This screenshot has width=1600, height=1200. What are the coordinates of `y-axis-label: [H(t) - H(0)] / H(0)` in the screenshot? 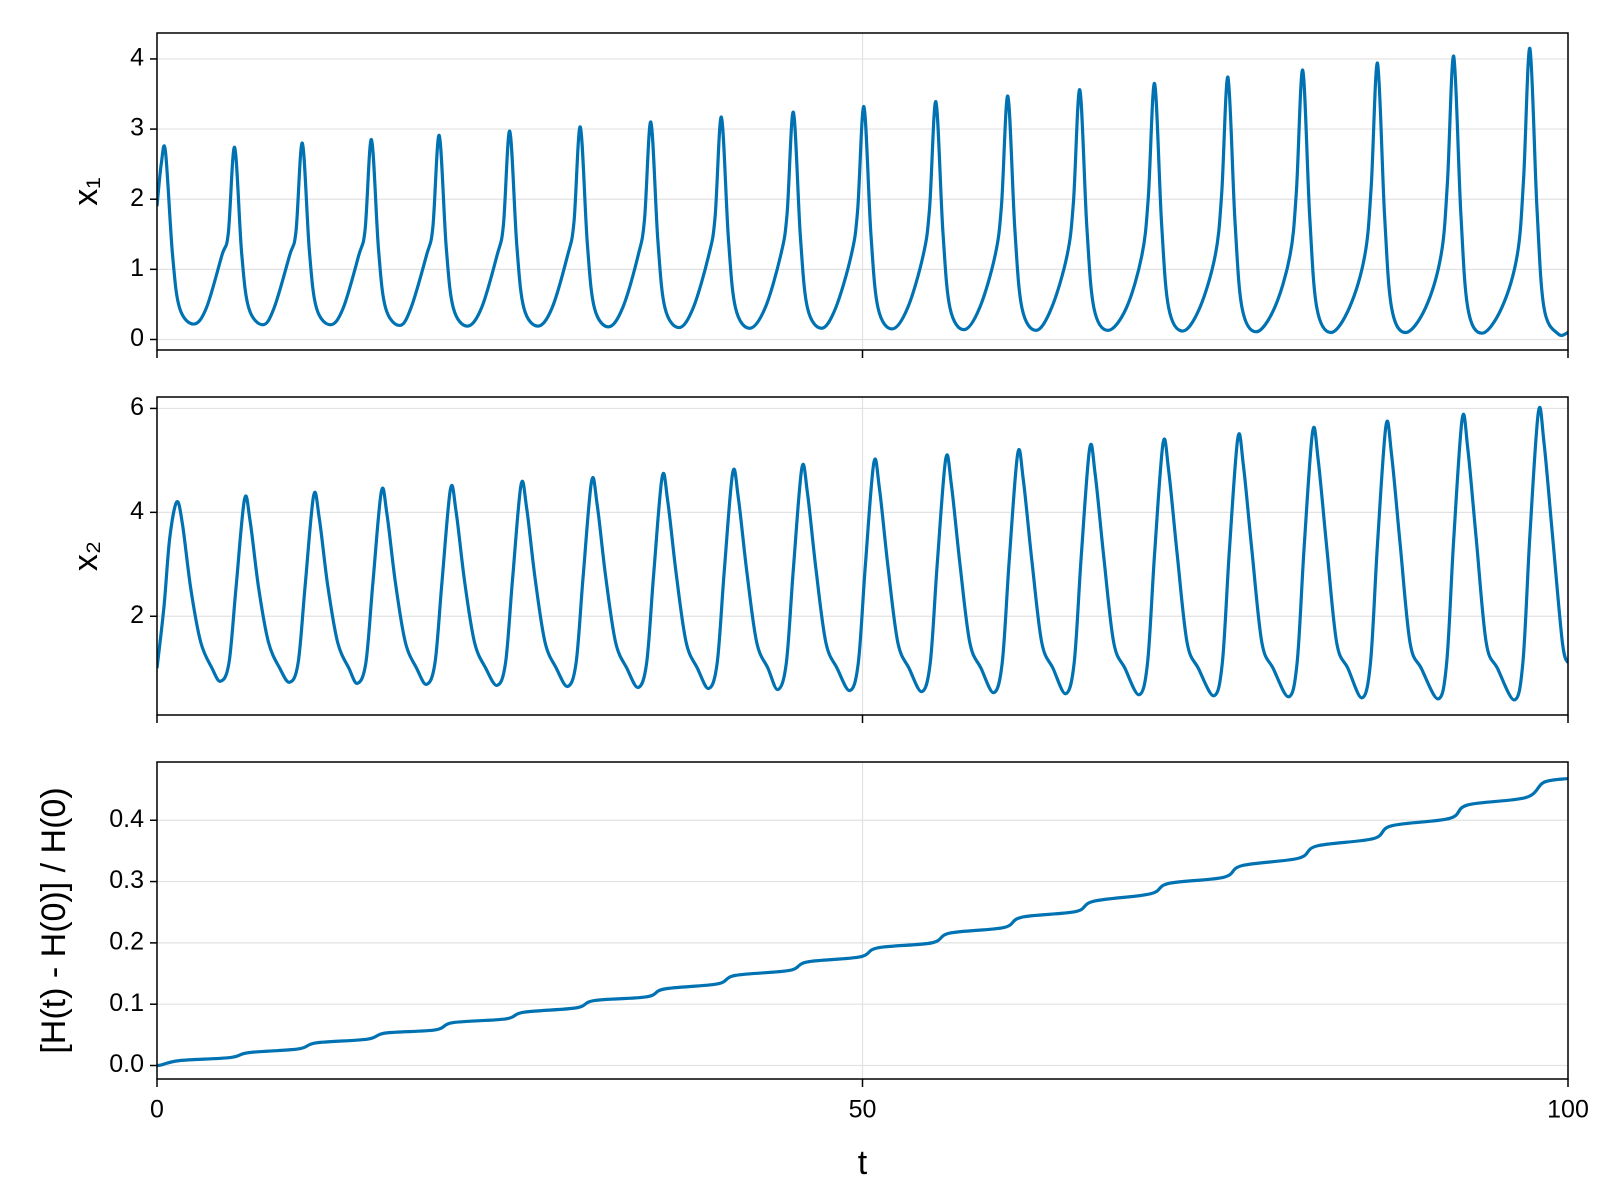 It's located at (54, 920).